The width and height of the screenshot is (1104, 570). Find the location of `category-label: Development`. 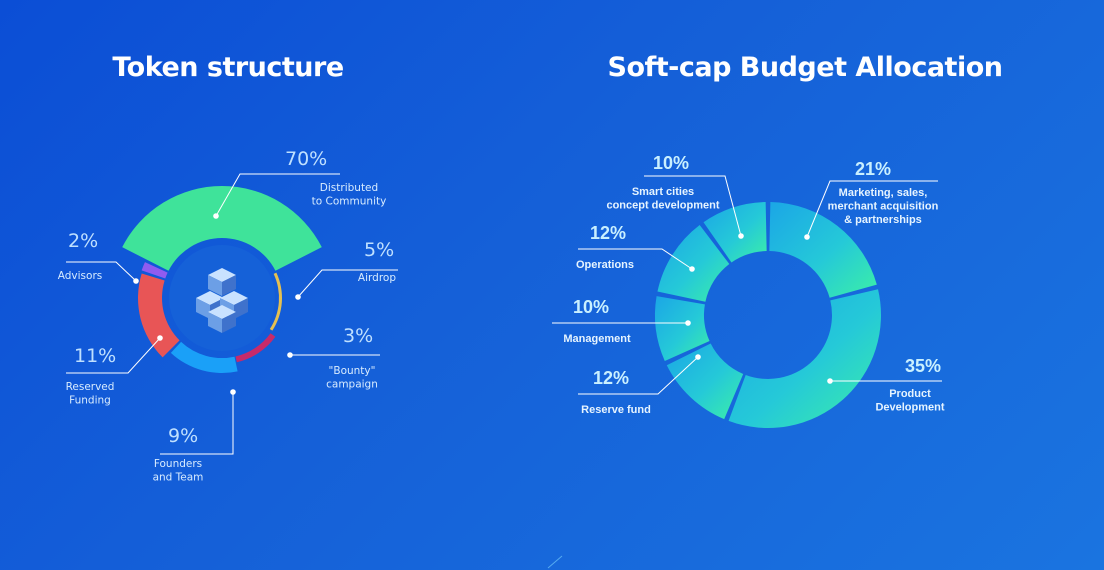

category-label: Development is located at coordinates (909, 408).